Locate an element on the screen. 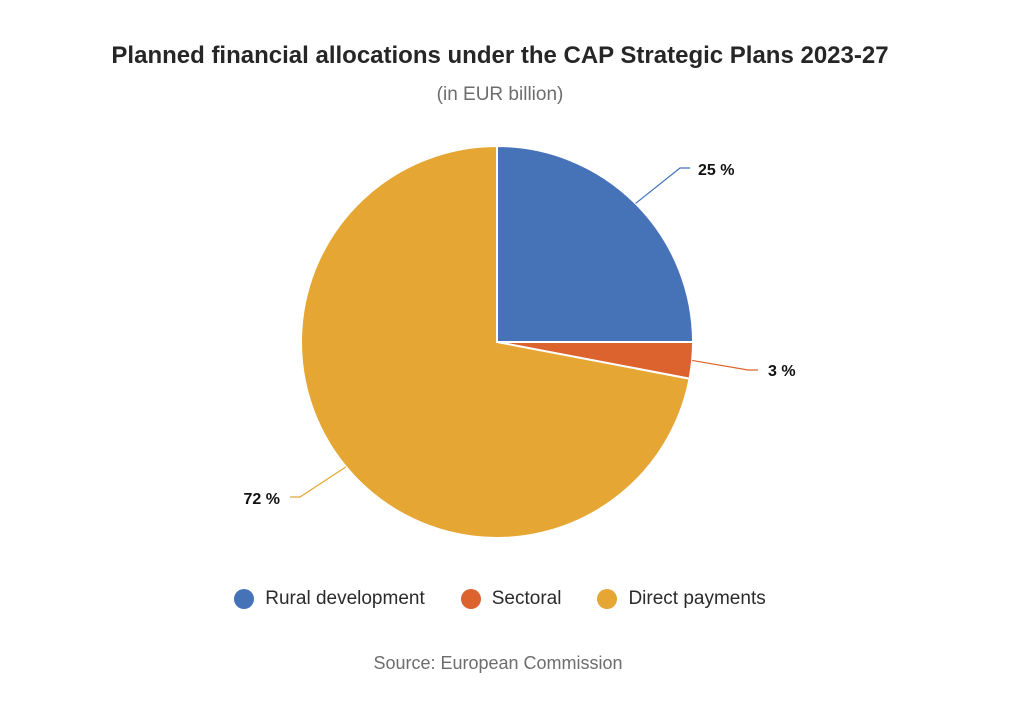 The width and height of the screenshot is (1024, 708). legend-swatch-sectoral is located at coordinates (470, 599).